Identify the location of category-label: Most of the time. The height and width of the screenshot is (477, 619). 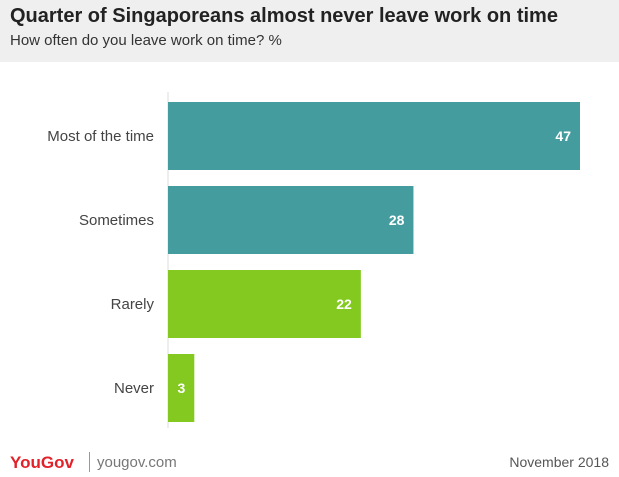
(100, 136).